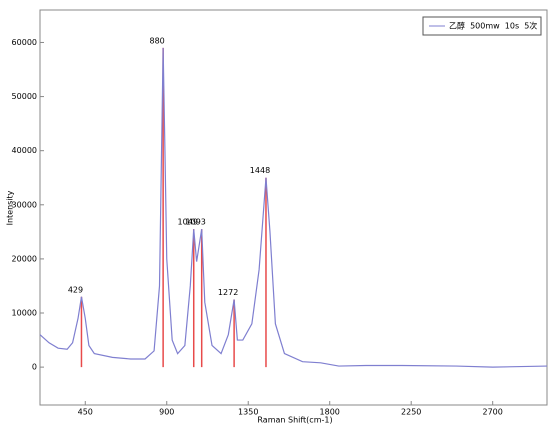  I want to click on x-tick-label: 900, so click(166, 412).